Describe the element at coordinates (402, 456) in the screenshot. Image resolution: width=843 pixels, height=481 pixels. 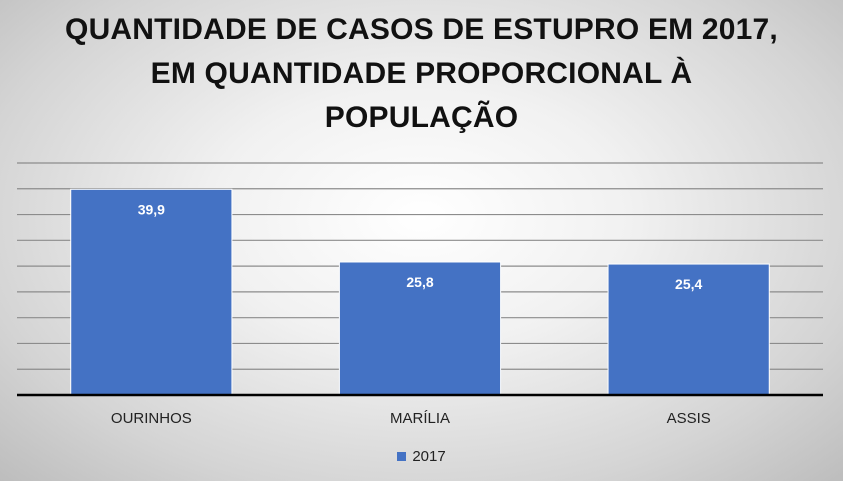
I see `legend-swatch` at that location.